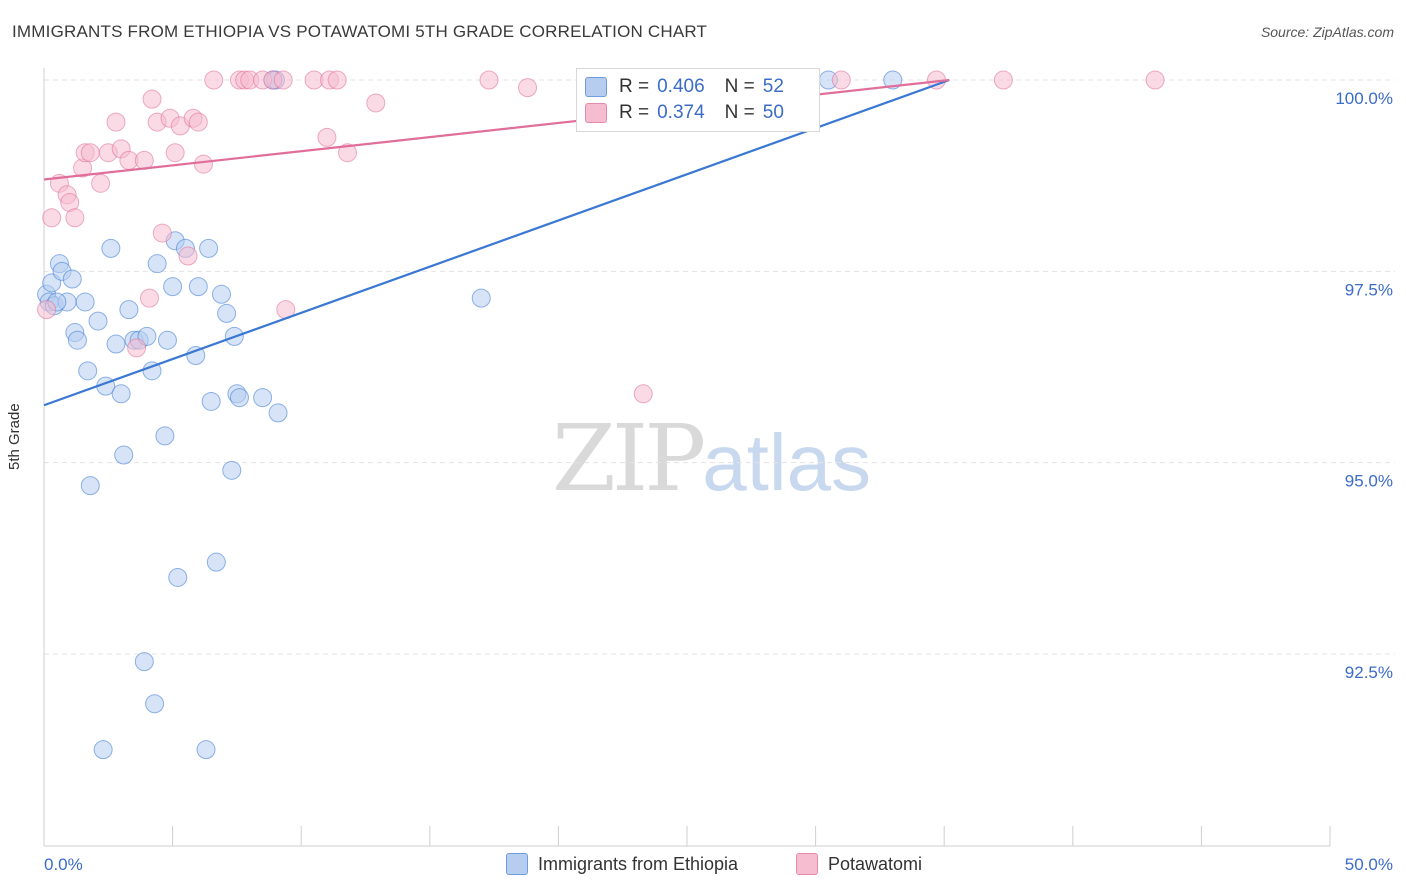 The width and height of the screenshot is (1406, 892). What do you see at coordinates (596, 87) in the screenshot?
I see `ethiopia-swatch` at bounding box center [596, 87].